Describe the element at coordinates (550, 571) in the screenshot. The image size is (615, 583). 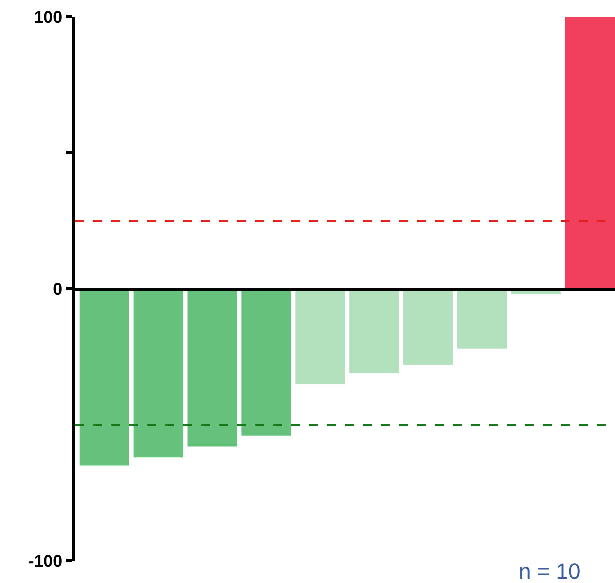
I see `annotation: n = 10` at that location.